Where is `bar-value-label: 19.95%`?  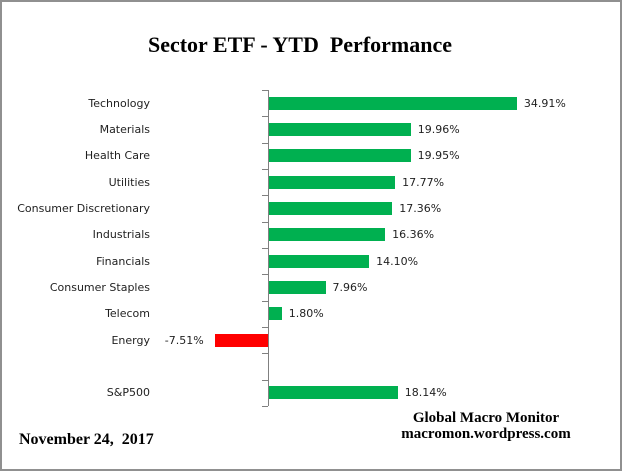 bar-value-label: 19.95% is located at coordinates (438, 156).